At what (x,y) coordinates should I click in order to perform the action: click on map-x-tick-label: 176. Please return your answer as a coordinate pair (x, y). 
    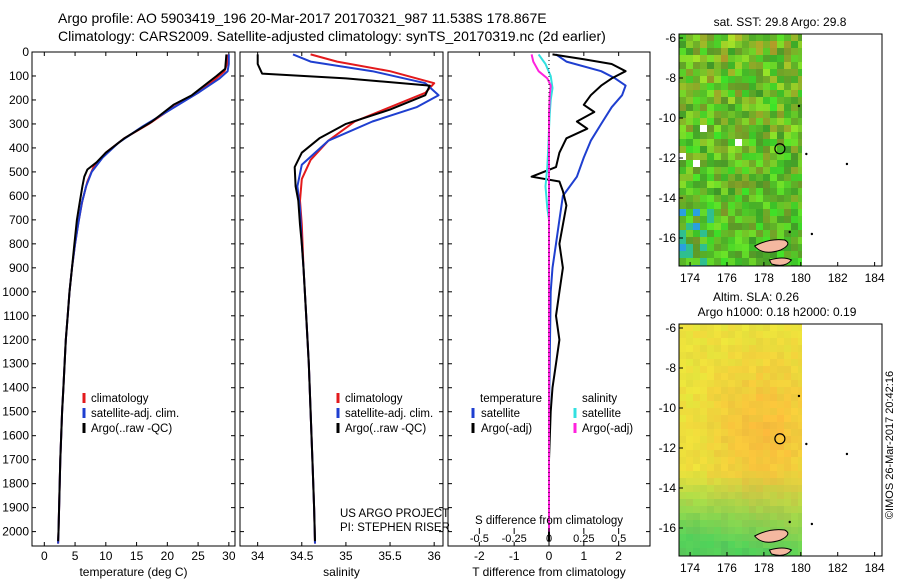
    Looking at the image, I should click on (727, 278).